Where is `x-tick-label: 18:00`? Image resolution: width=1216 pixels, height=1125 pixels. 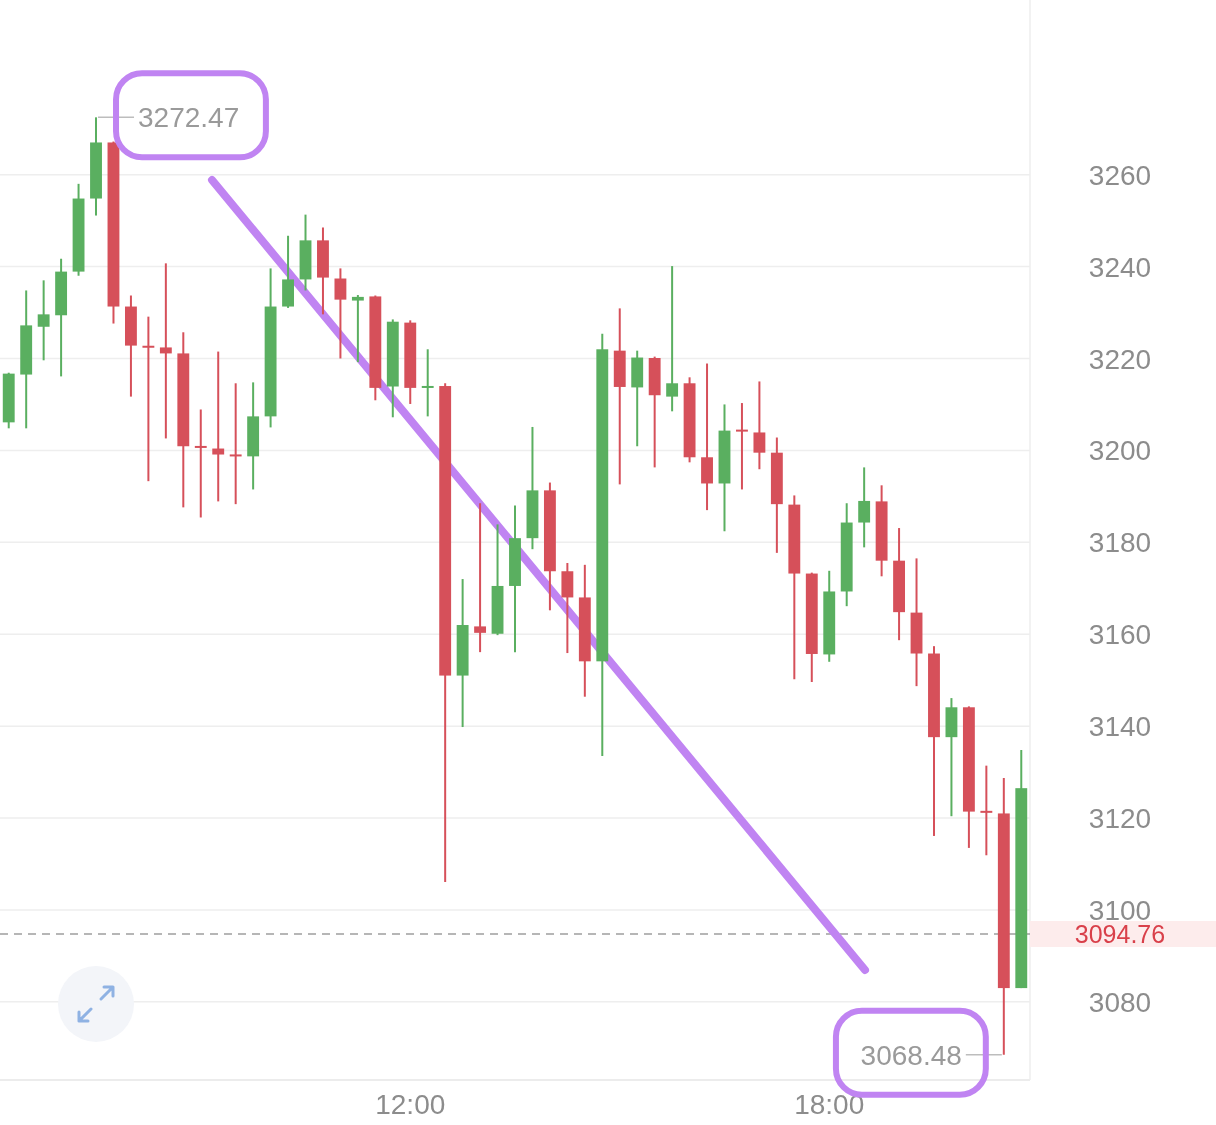 x-tick-label: 18:00 is located at coordinates (829, 1105).